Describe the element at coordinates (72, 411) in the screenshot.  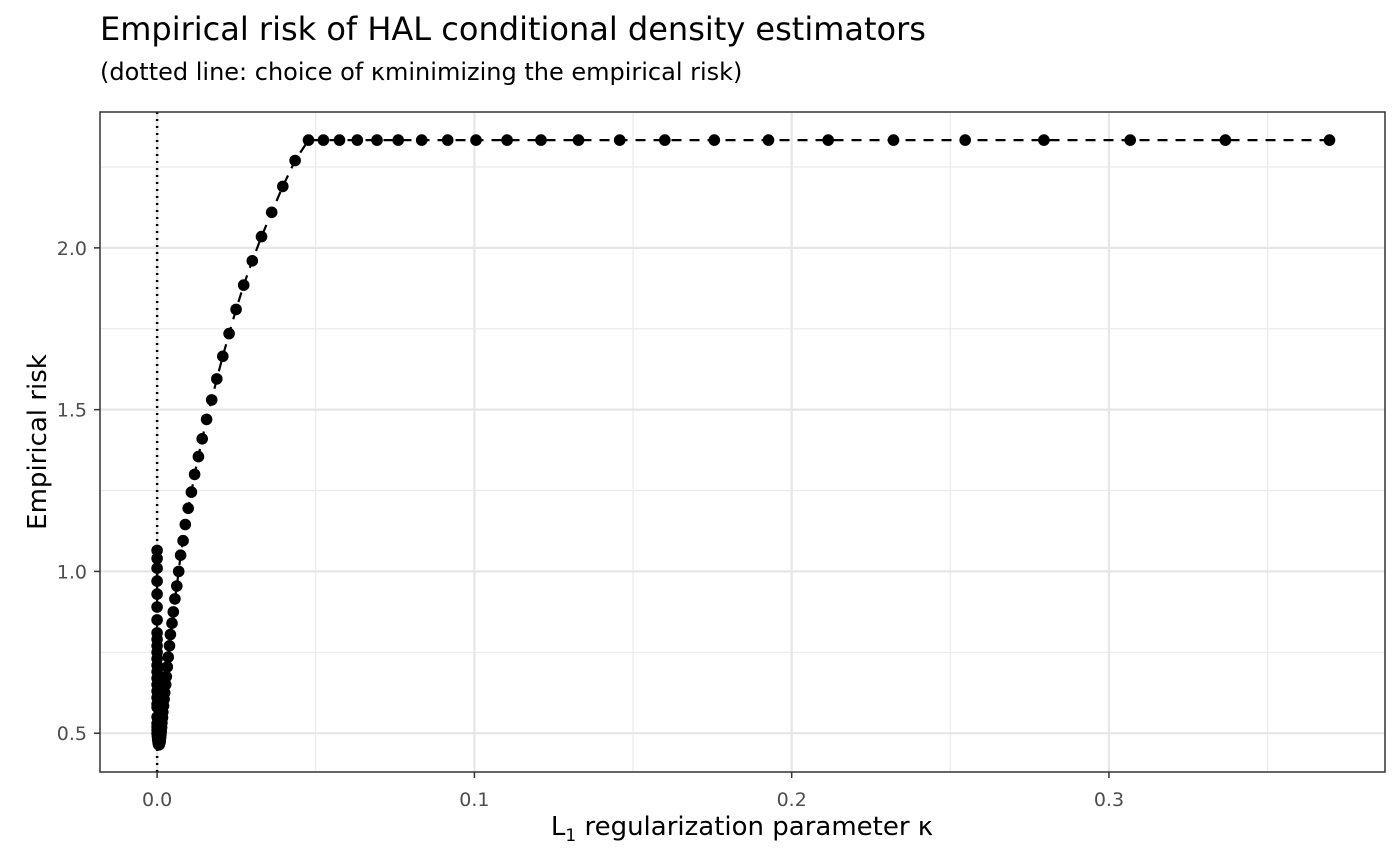
I see `y-tick-label: 1.5` at that location.